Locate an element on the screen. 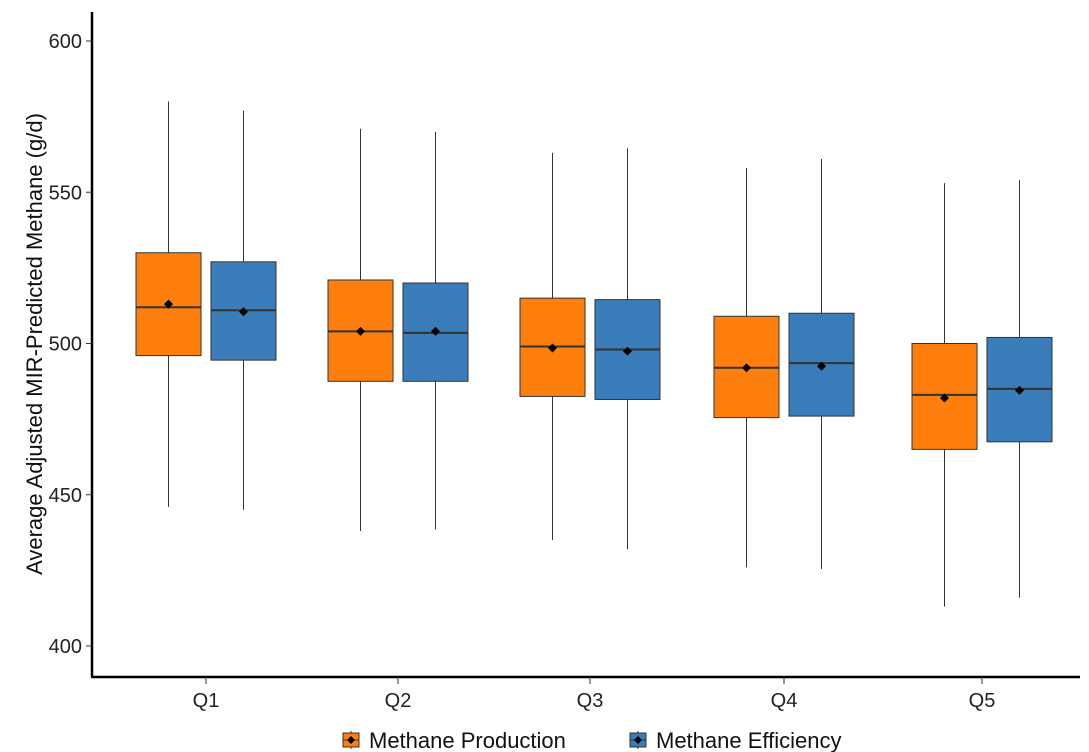 This screenshot has height=752, width=1089. boxplot-efficiency-q1 is located at coordinates (243, 310).